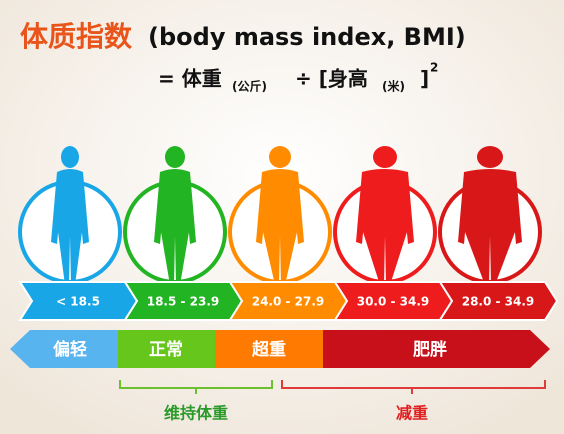 This screenshot has width=564, height=434. I want to click on subtitle: (body mass index, BMI), so click(307, 37).